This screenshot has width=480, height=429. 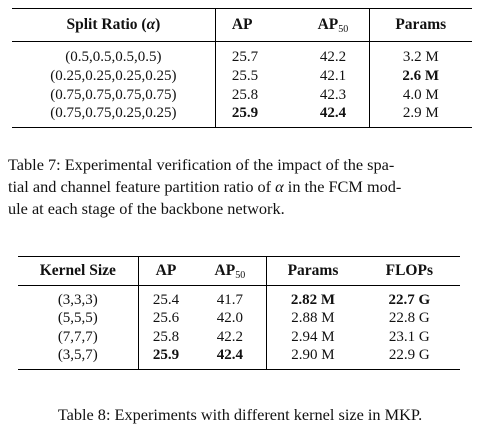 I want to click on cell-ap50: 41.7, so click(x=230, y=297).